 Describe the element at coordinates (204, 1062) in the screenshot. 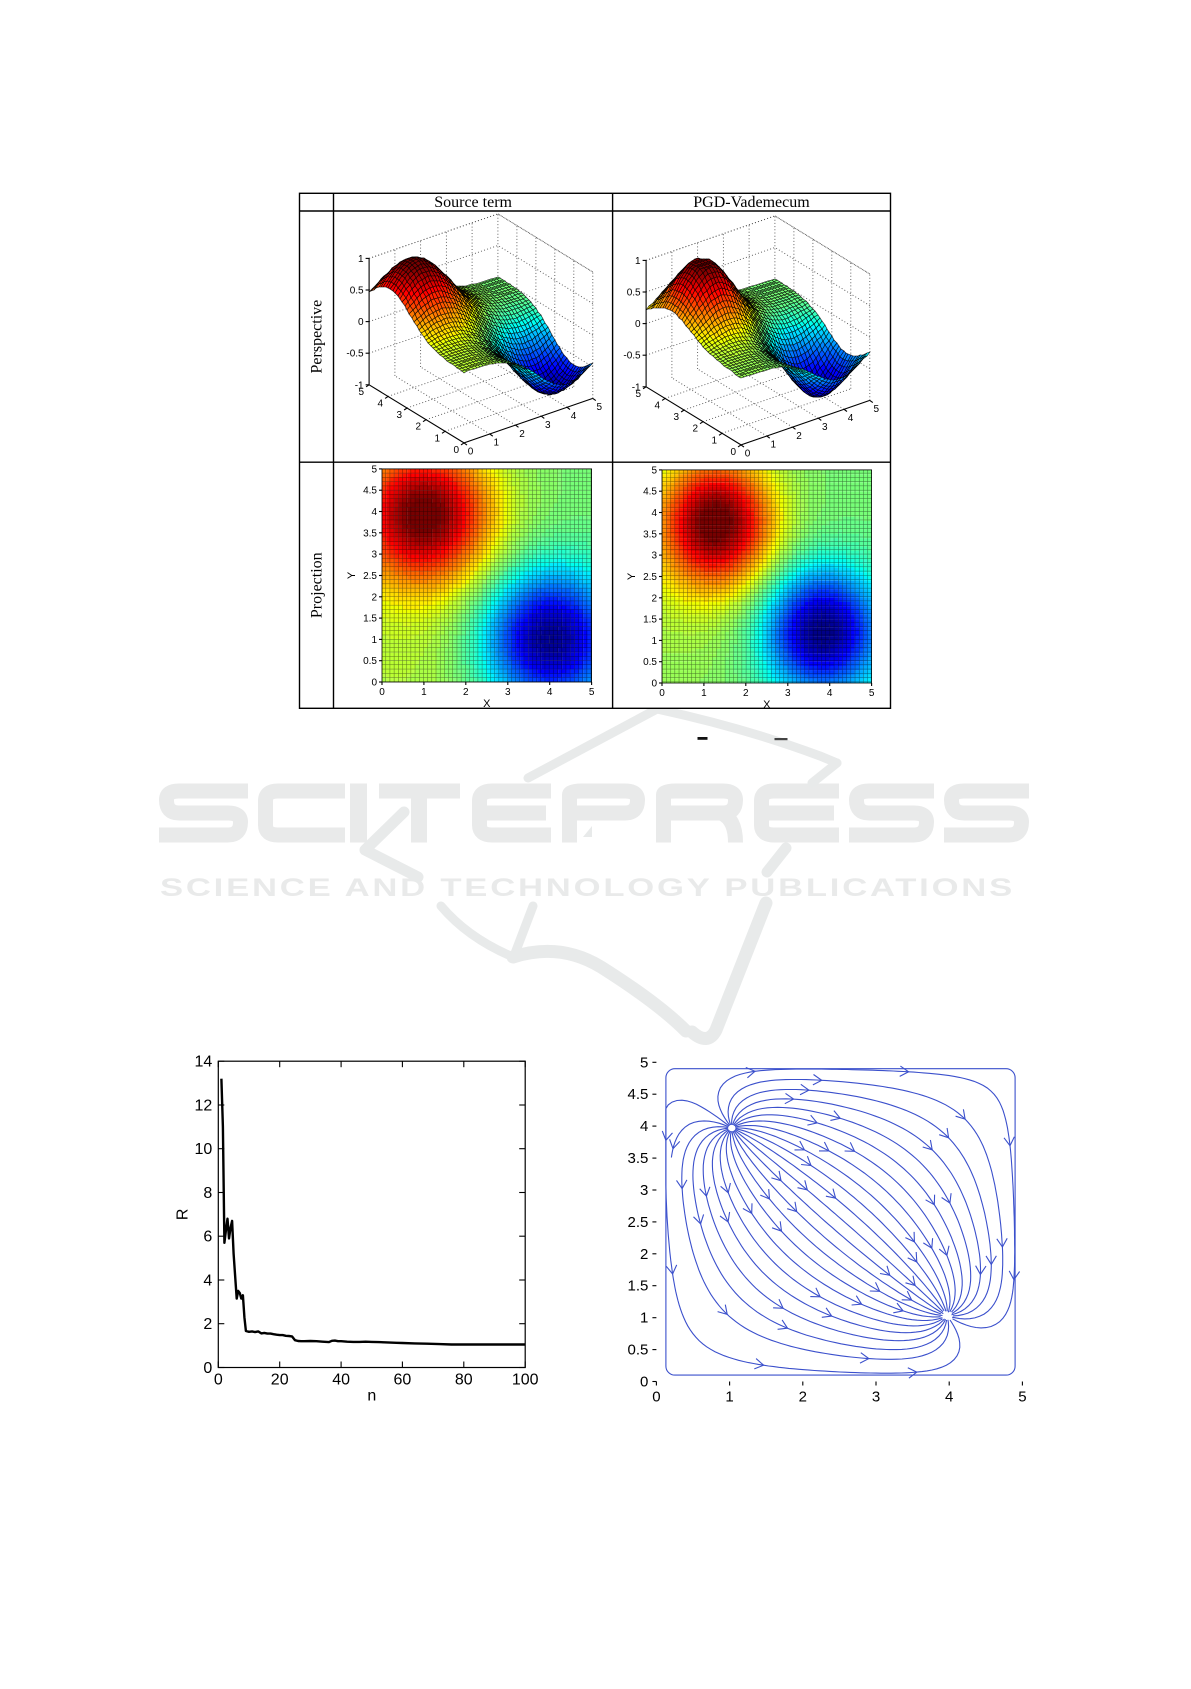

I see `svg-text: 14` at that location.